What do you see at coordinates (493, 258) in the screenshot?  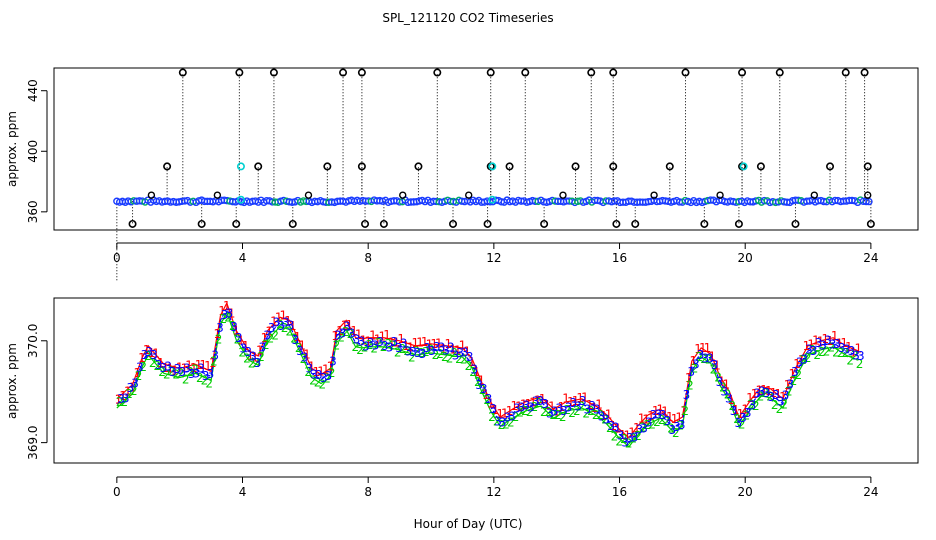 I see `top-x-tick-label: 12` at bounding box center [493, 258].